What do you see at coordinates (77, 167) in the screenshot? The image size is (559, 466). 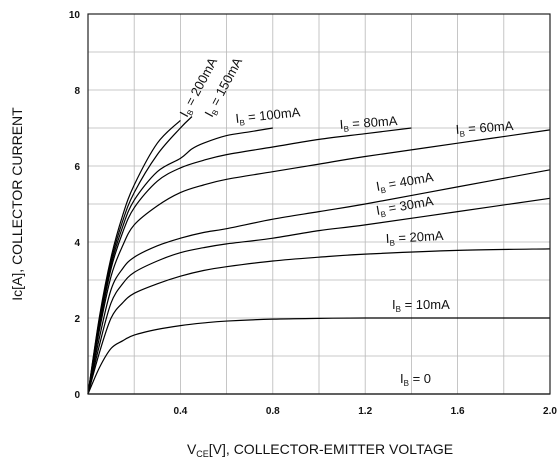 I see `y-tick-label: 6` at bounding box center [77, 167].